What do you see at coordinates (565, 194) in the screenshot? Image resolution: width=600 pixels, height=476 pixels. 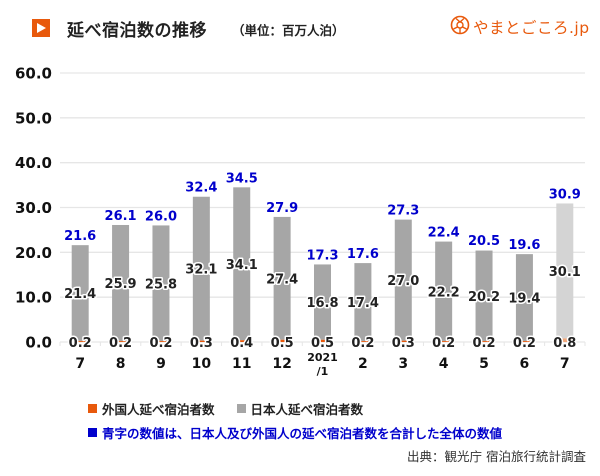 I see `data-label-total: 30.9` at bounding box center [565, 194].